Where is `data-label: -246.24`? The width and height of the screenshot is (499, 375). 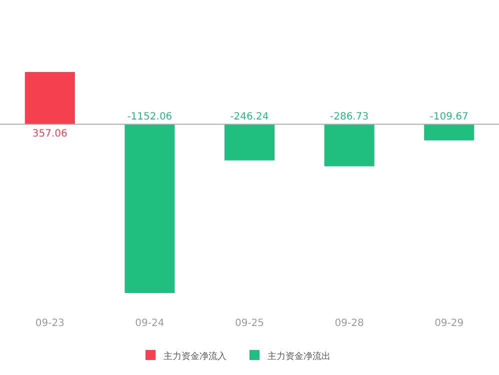
data-label: -246.24 is located at coordinates (249, 116).